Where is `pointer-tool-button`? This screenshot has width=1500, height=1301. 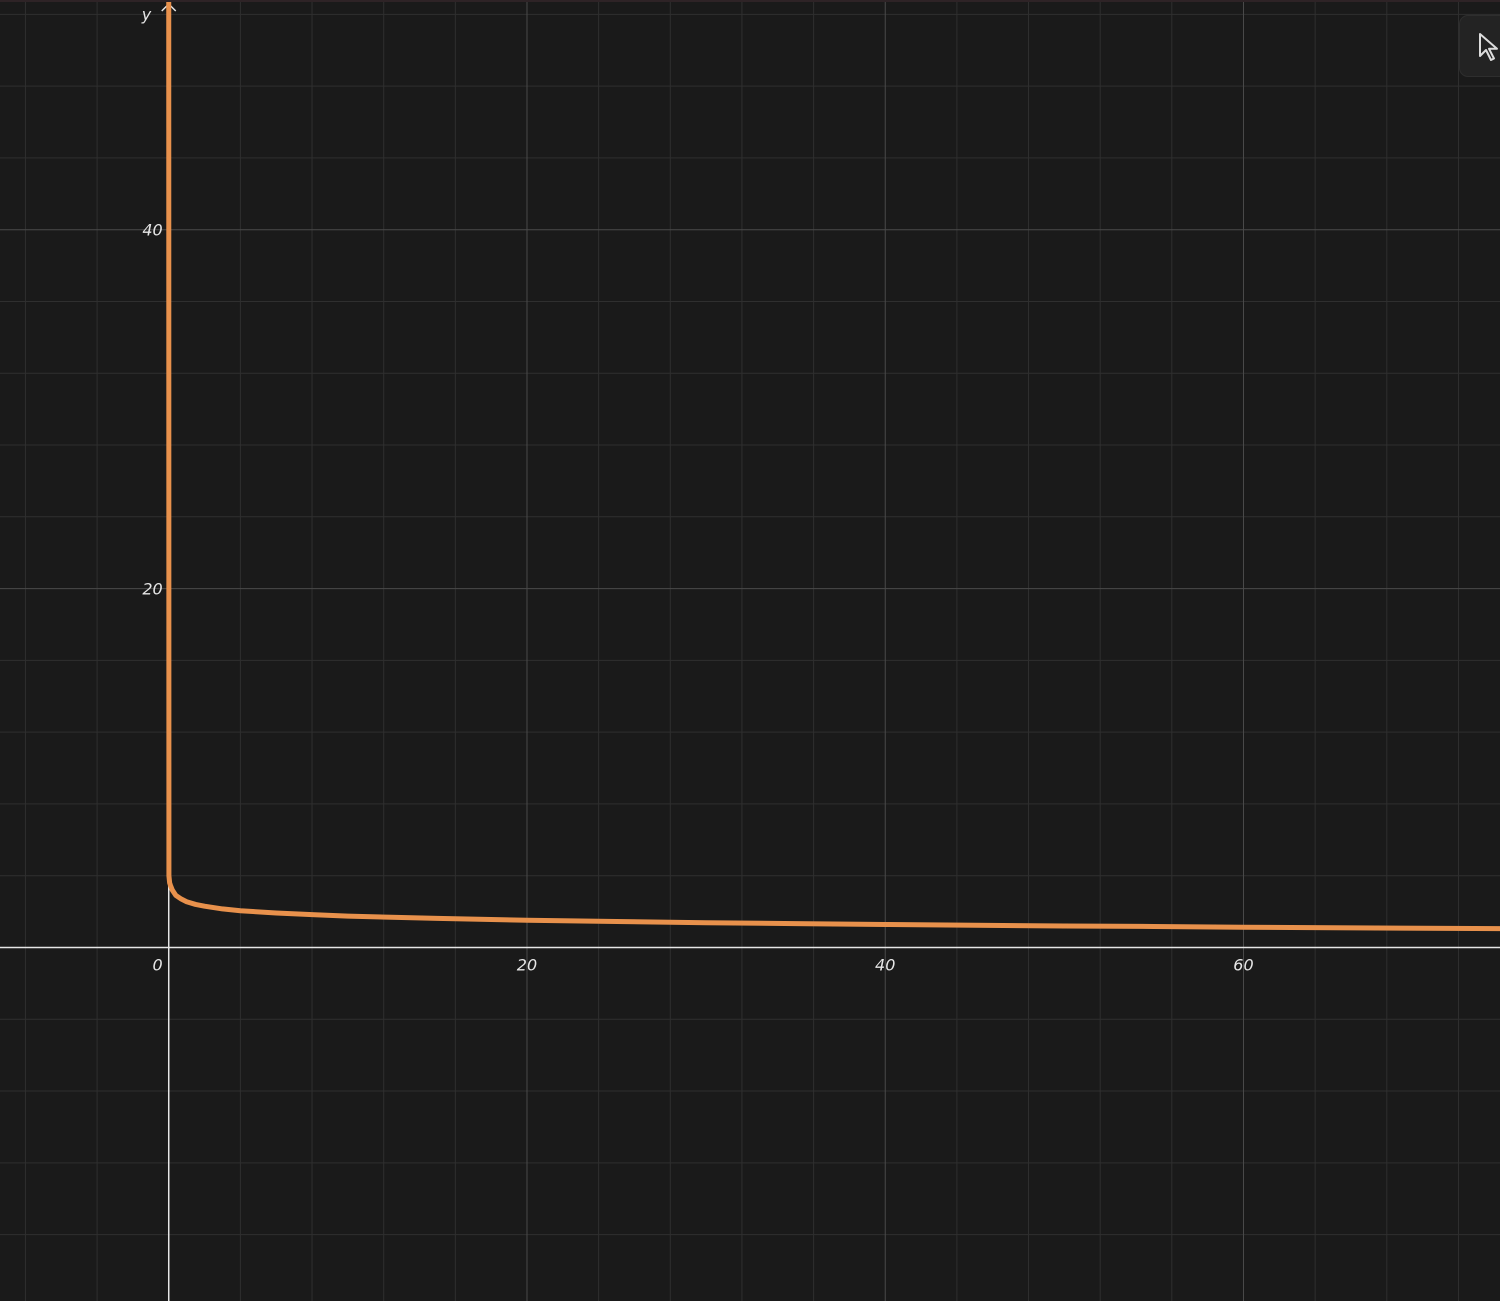 pointer-tool-button is located at coordinates (1479, 46).